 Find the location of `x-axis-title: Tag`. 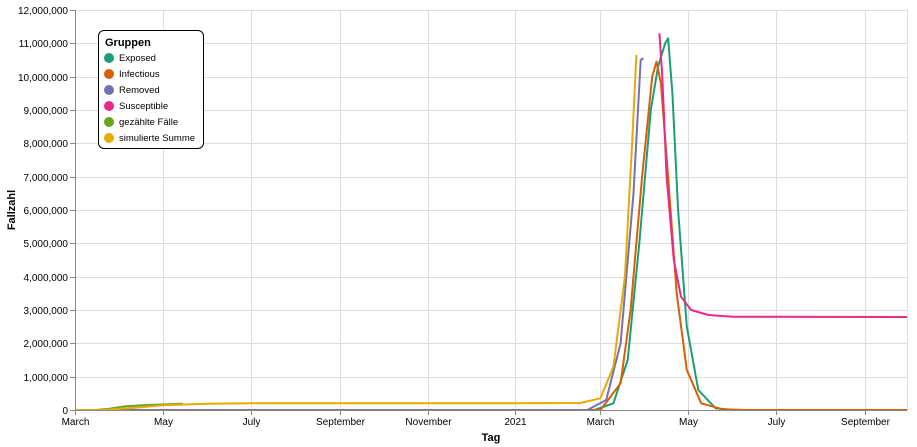

x-axis-title: Tag is located at coordinates (491, 438).